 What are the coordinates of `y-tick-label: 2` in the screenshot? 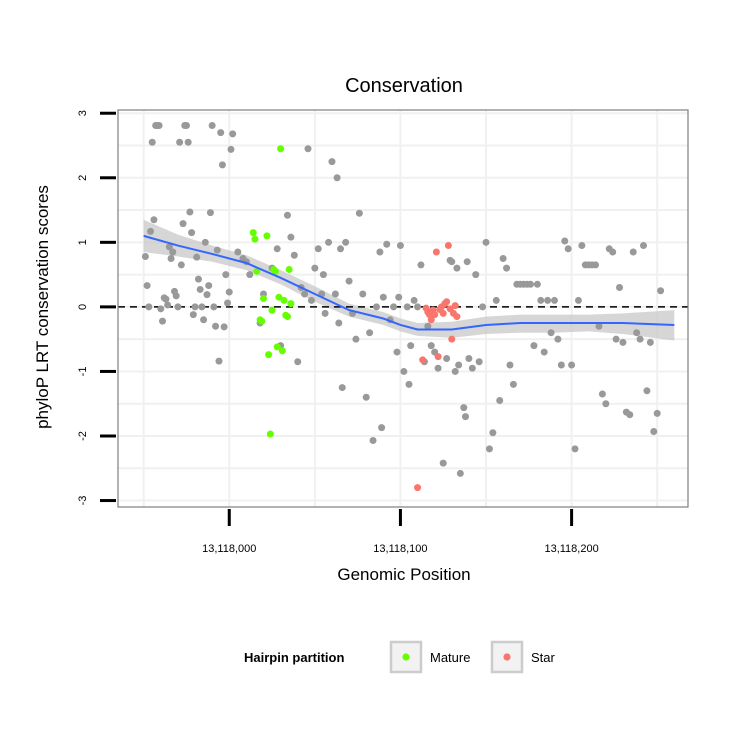 It's located at (83, 178).